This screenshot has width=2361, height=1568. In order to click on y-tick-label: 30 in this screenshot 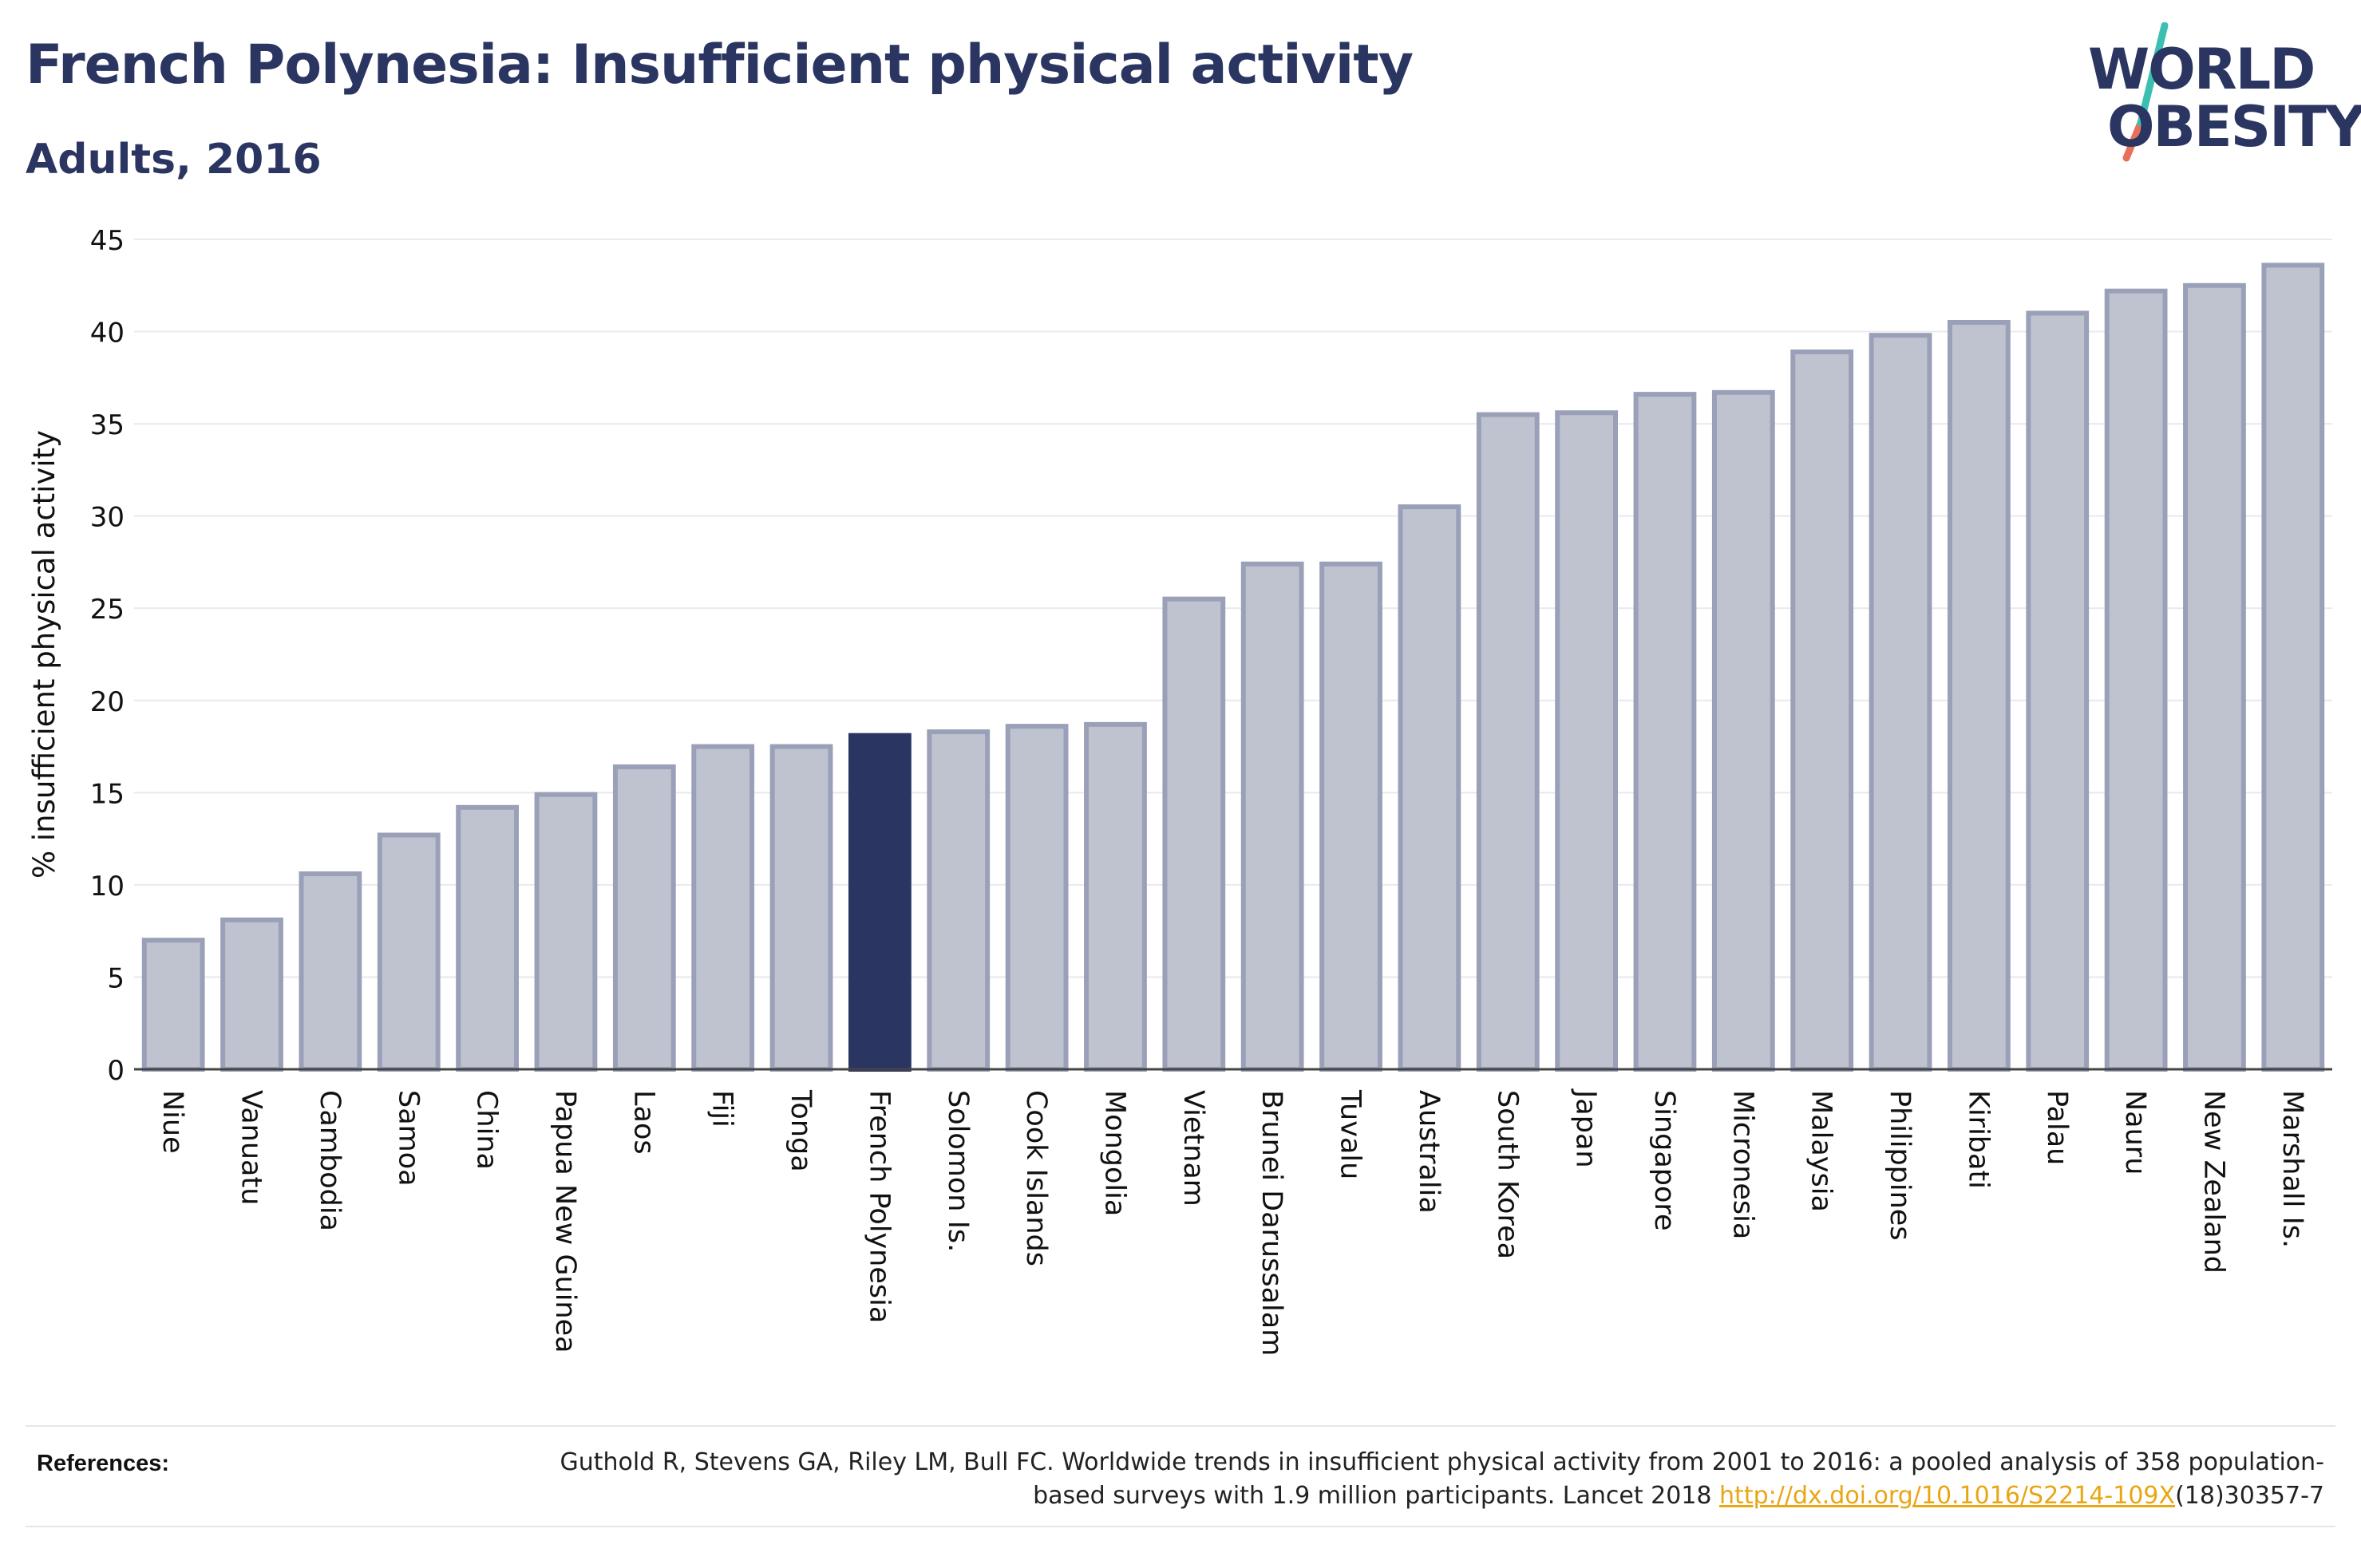, I will do `click(107, 518)`.